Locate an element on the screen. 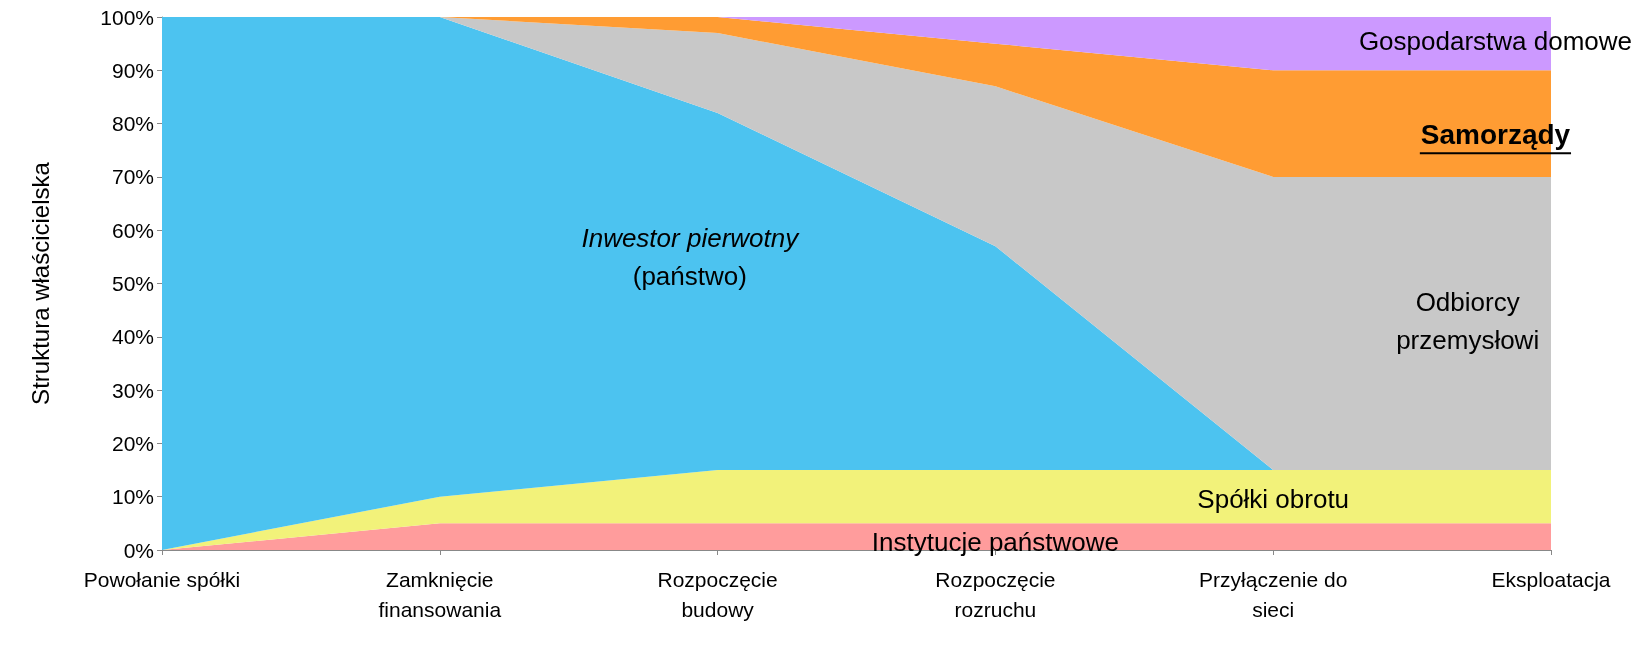 The image size is (1643, 646). series-label: Odbiorcy przemysłowi is located at coordinates (1468, 320).